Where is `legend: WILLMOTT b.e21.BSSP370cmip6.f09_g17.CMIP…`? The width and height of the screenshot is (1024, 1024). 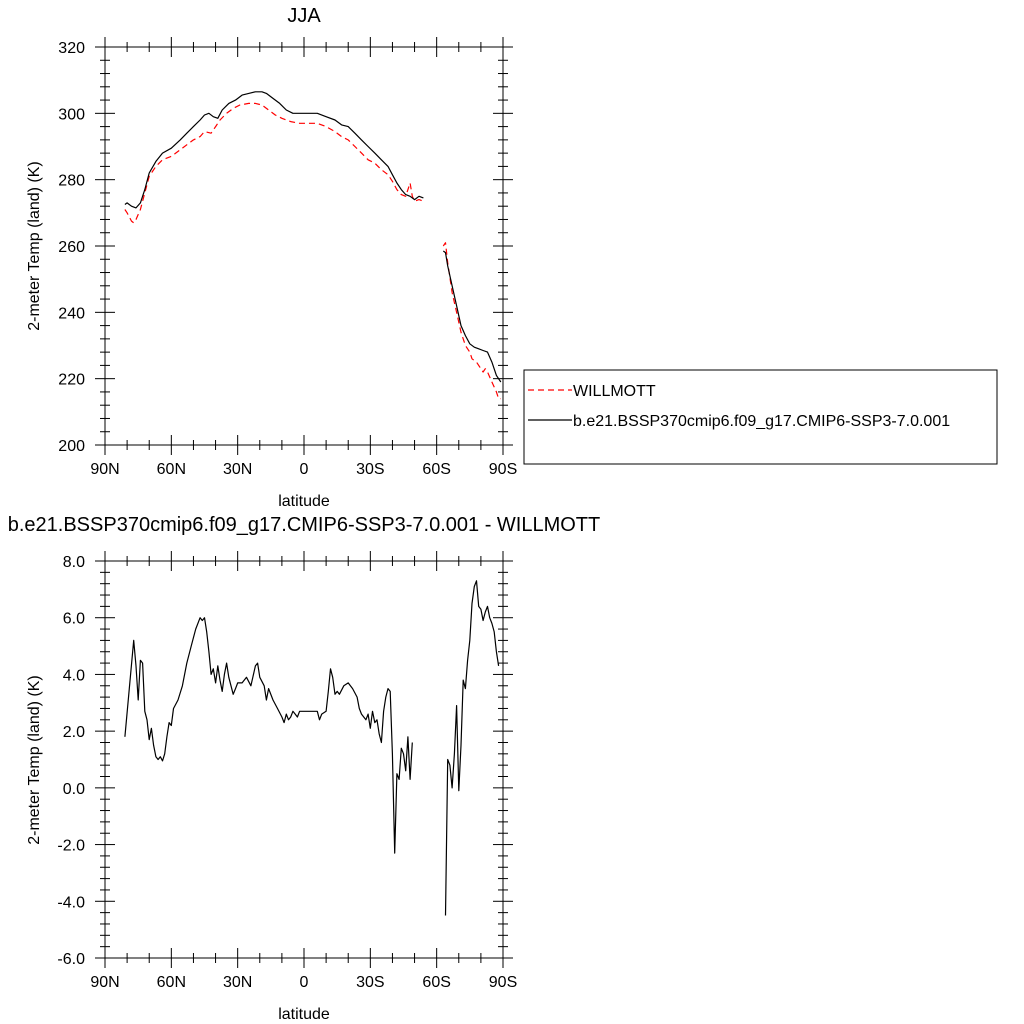 legend: WILLMOTT b.e21.BSSP370cmip6.f09_g17.CMIP… is located at coordinates (760, 417).